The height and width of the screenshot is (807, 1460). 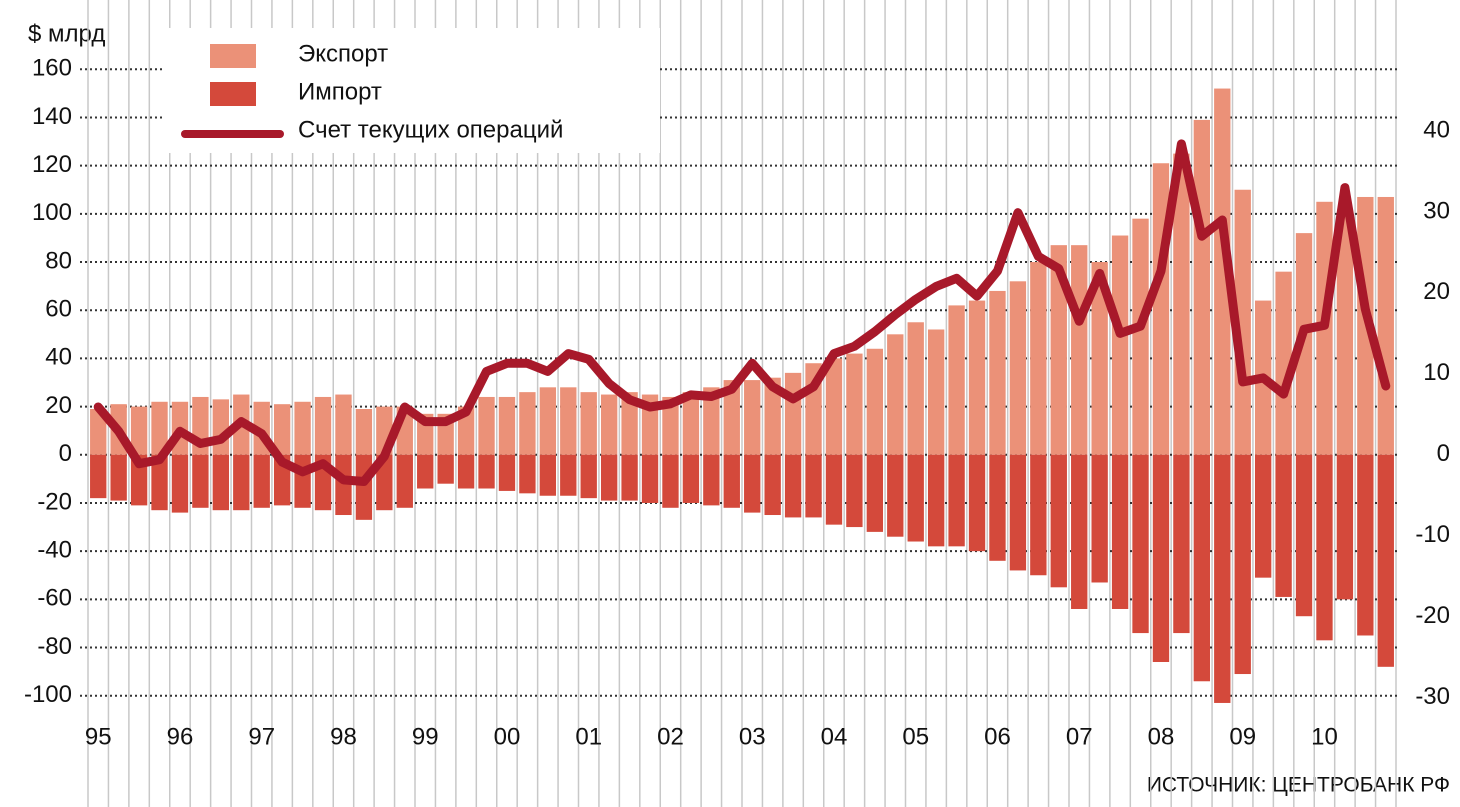 What do you see at coordinates (507, 736) in the screenshot?
I see `x-tick-label: 00` at bounding box center [507, 736].